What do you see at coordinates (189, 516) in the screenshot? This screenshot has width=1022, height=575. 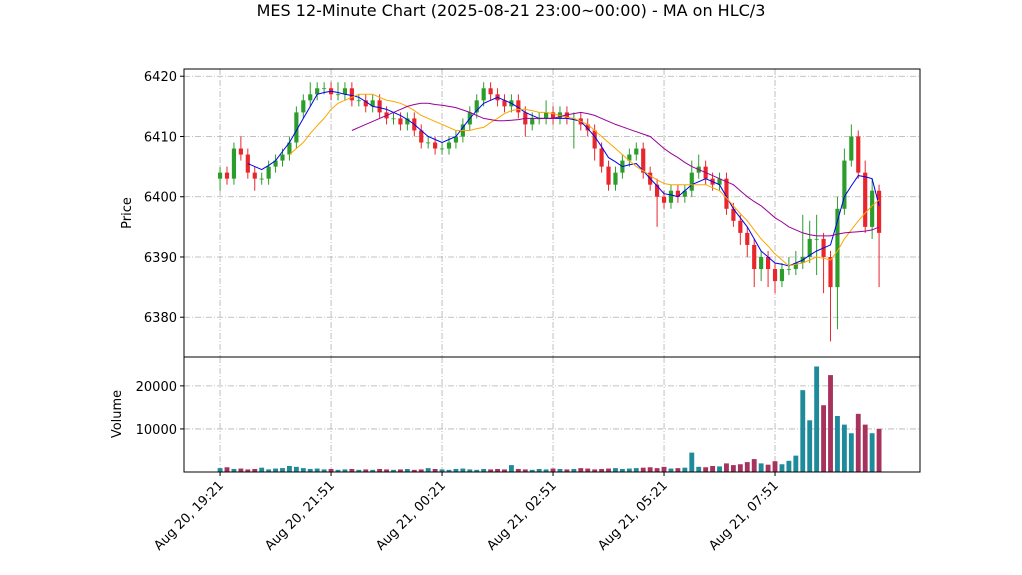 I see `x-tick-label: Aug 20, 19:21` at bounding box center [189, 516].